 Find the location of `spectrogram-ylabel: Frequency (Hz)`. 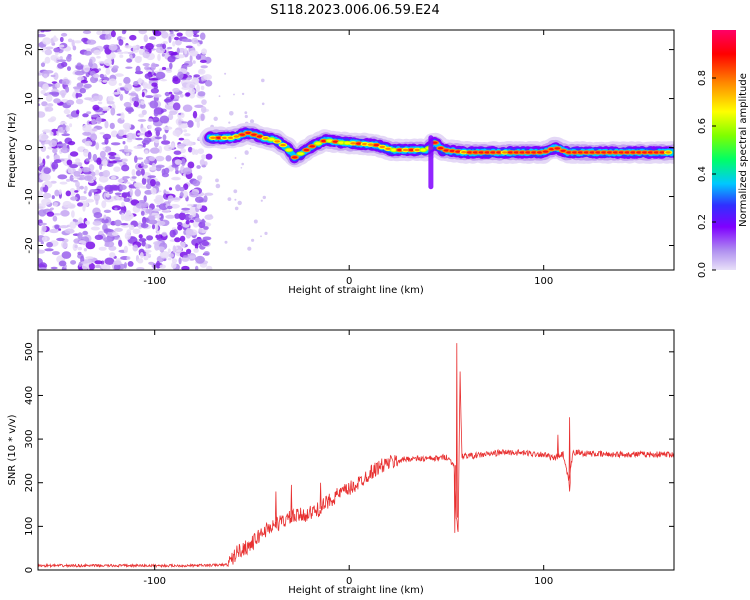

spectrogram-ylabel: Frequency (Hz) is located at coordinates (12, 150).